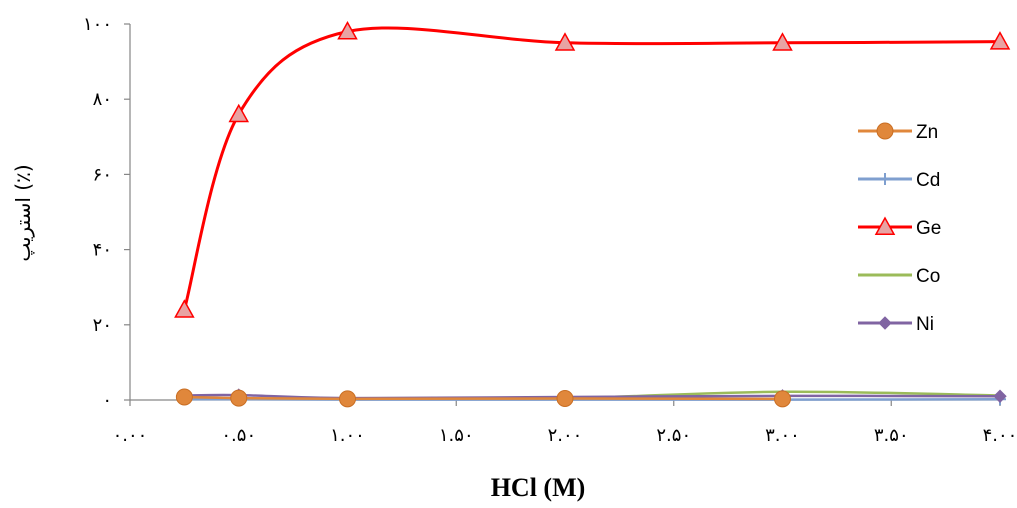  I want to click on x-tick-label: ١.۵٠, so click(456, 435).